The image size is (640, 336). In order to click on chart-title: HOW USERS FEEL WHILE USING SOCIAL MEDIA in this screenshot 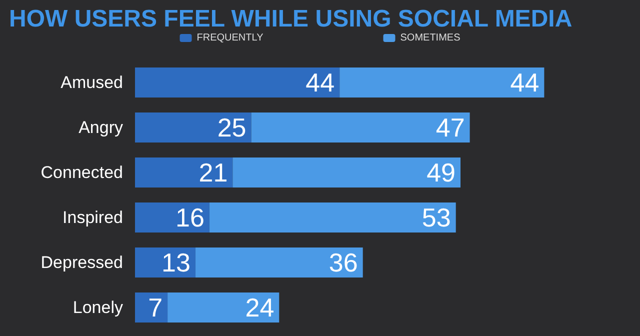, I will do `click(290, 19)`.